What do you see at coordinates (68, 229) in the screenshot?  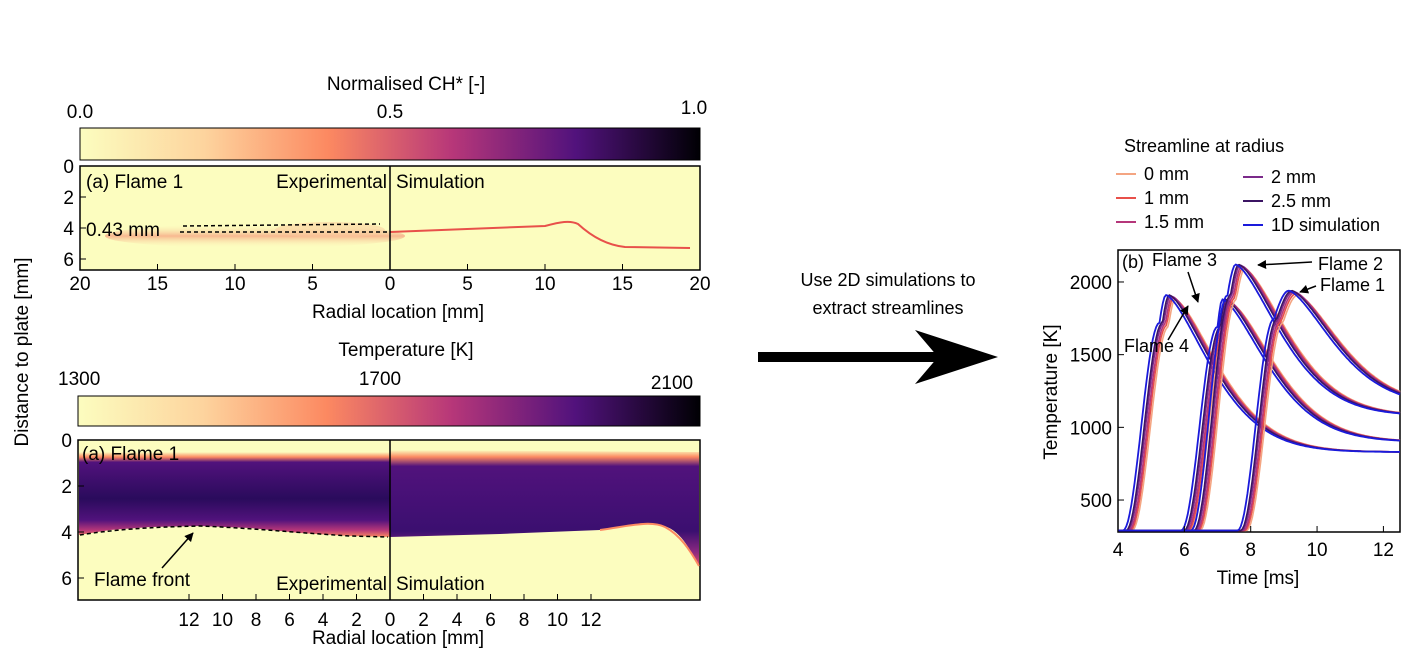 I see `ch-ytick-label: 4` at bounding box center [68, 229].